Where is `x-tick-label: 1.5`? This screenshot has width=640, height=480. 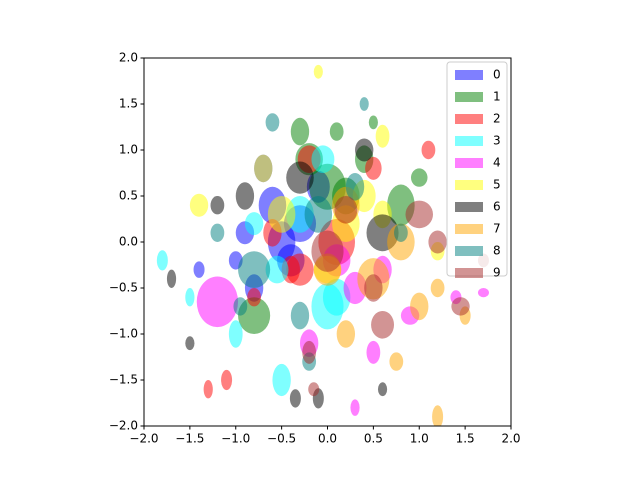 x-tick-label: 1.5 is located at coordinates (465, 439).